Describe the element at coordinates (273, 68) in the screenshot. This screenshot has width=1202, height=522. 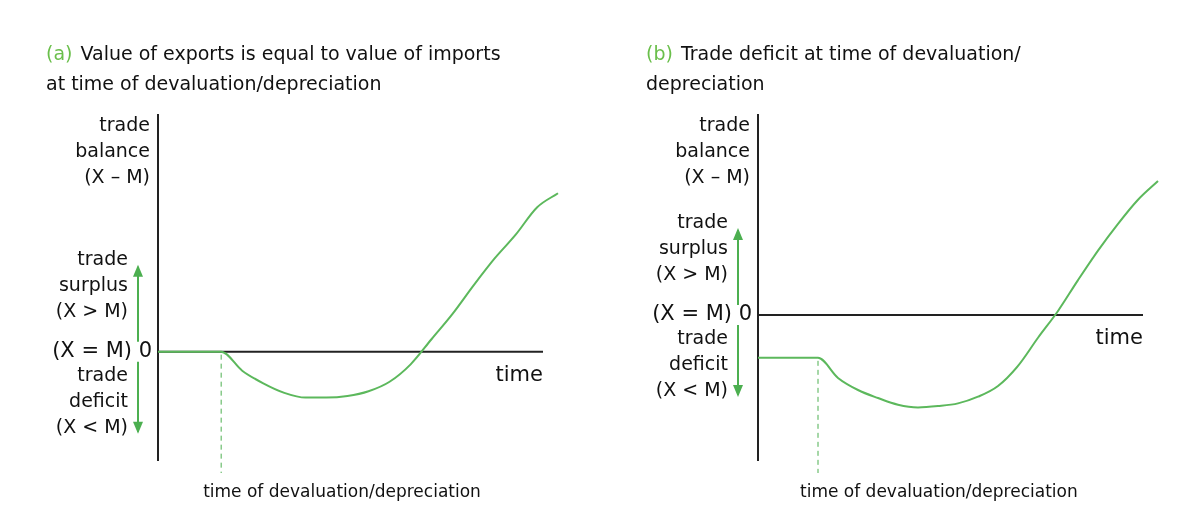
I see `chart-title: (a) Value of exports is equal to value of imports at time of devaluation/depreciation` at that location.